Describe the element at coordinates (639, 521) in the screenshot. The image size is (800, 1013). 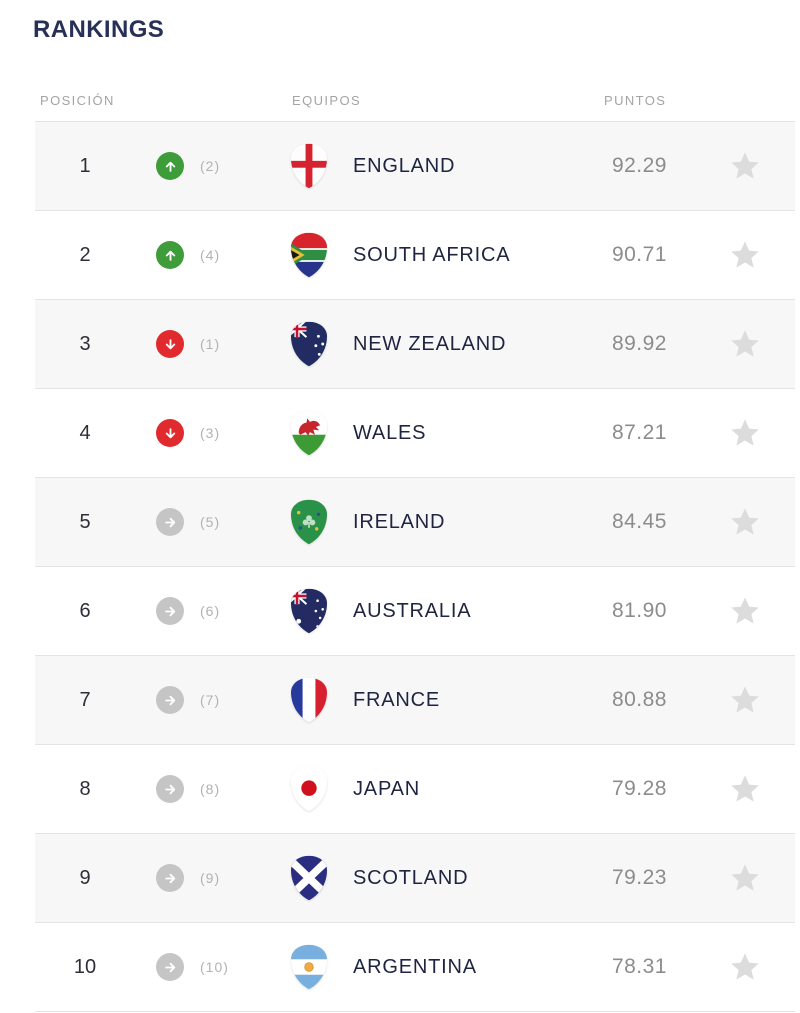
I see `points-value: 84.45` at that location.